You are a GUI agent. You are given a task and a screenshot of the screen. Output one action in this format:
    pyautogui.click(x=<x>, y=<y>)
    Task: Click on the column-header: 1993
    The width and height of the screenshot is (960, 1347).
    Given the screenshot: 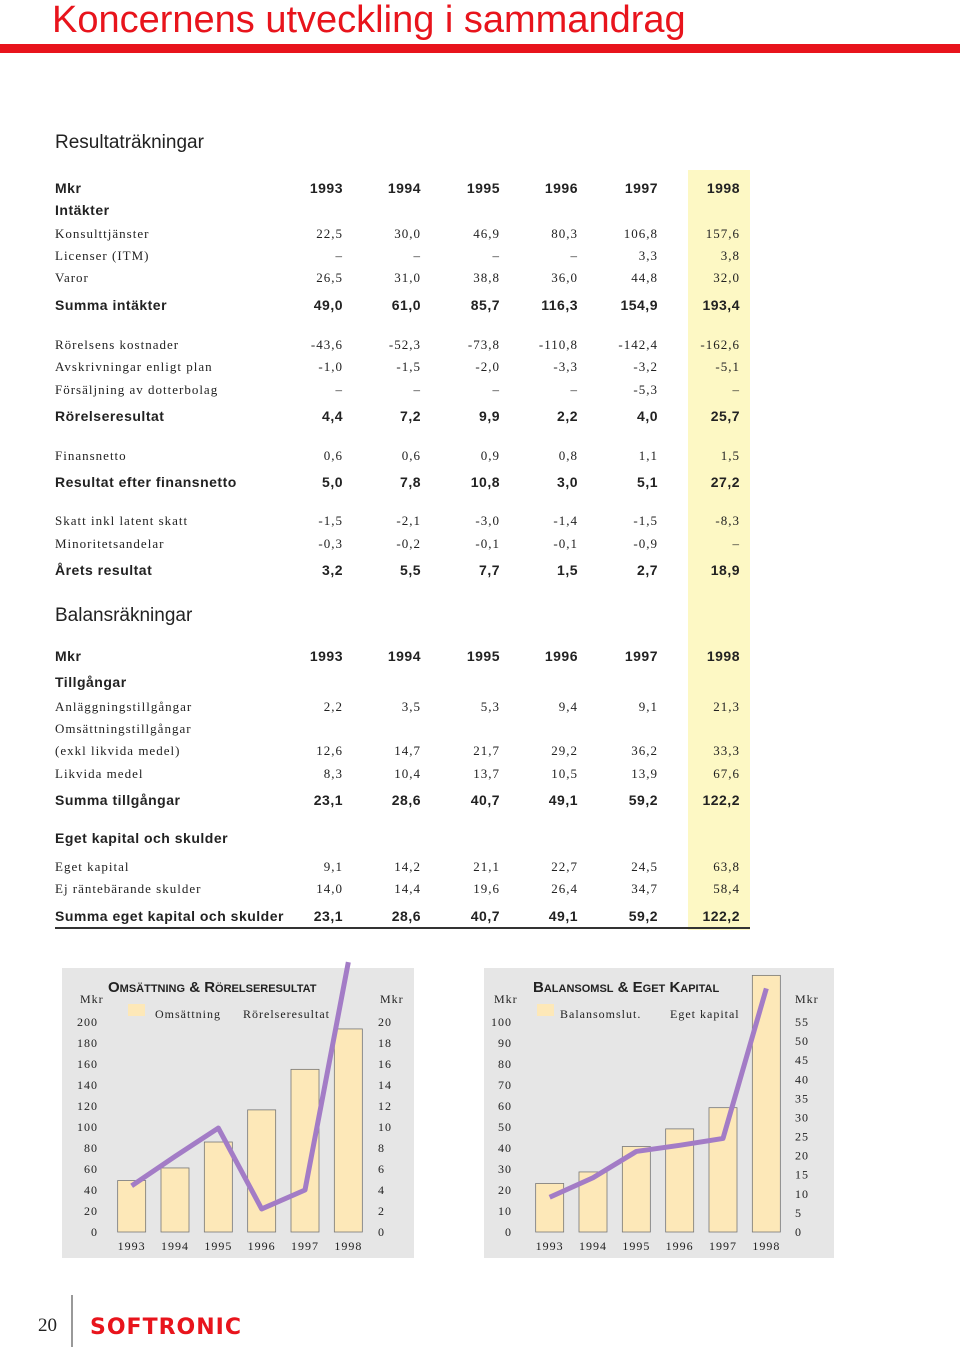 What is the action you would take?
    pyautogui.click(x=326, y=188)
    